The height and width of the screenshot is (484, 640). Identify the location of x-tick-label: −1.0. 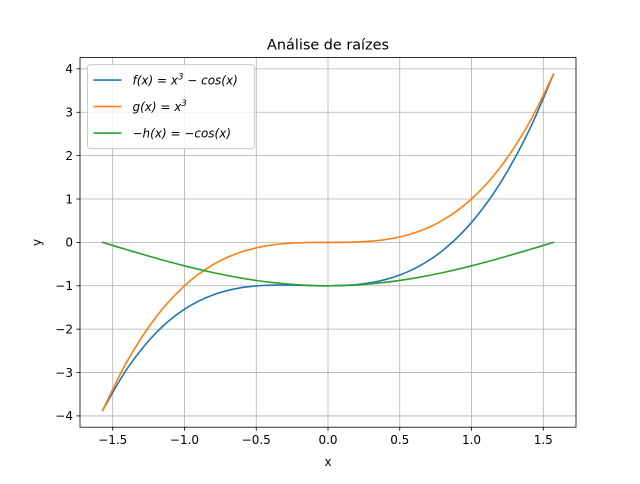
(184, 440).